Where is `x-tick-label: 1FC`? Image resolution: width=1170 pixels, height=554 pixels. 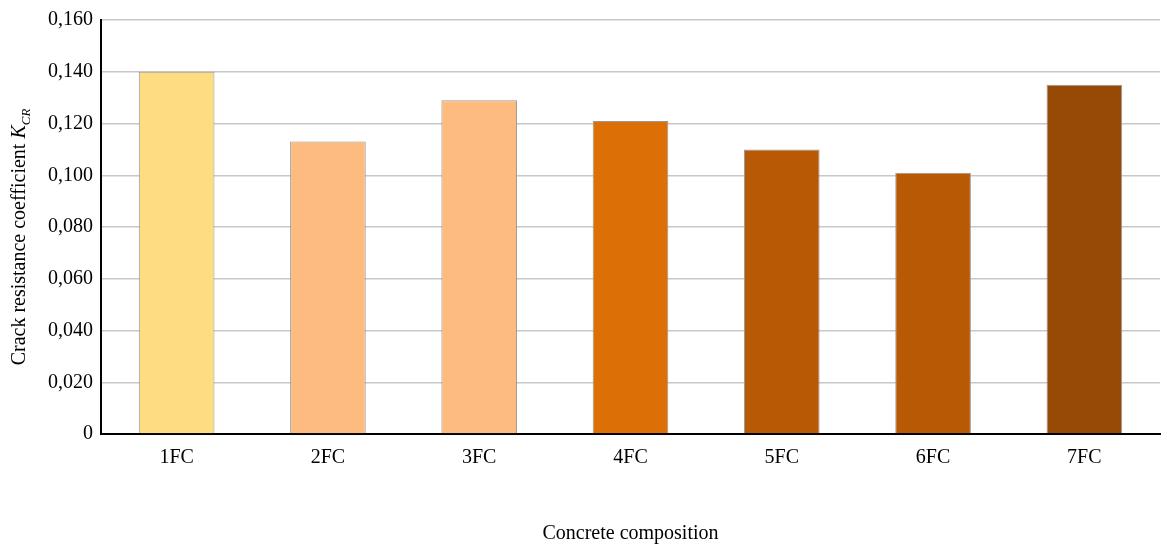
x-tick-label: 1FC is located at coordinates (176, 456).